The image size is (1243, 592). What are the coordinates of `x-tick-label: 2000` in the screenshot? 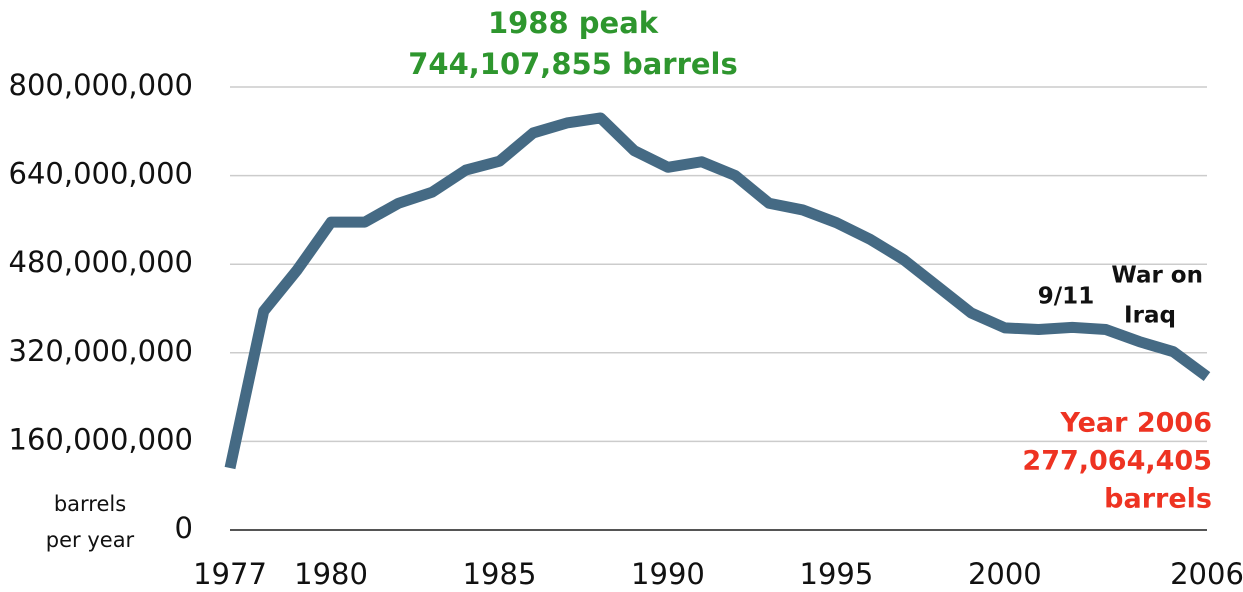 It's located at (1005, 574).